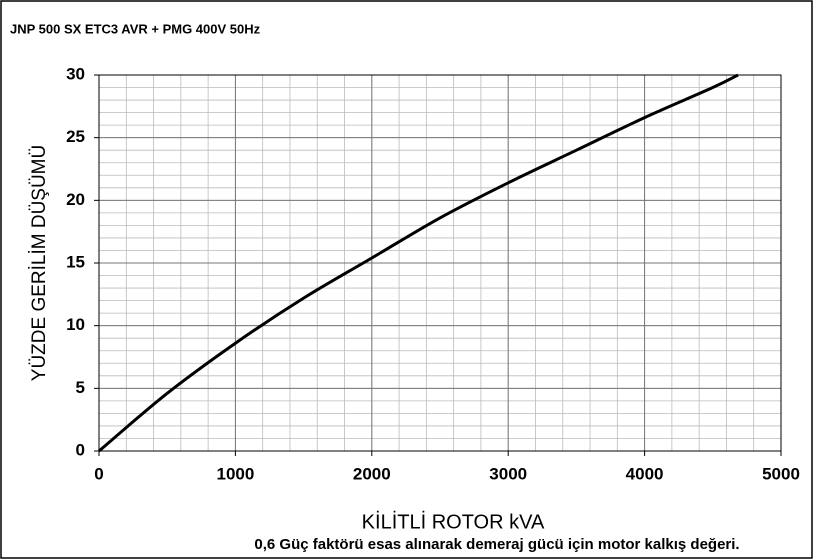  What do you see at coordinates (80, 449) in the screenshot?
I see `y-tick-label: 0` at bounding box center [80, 449].